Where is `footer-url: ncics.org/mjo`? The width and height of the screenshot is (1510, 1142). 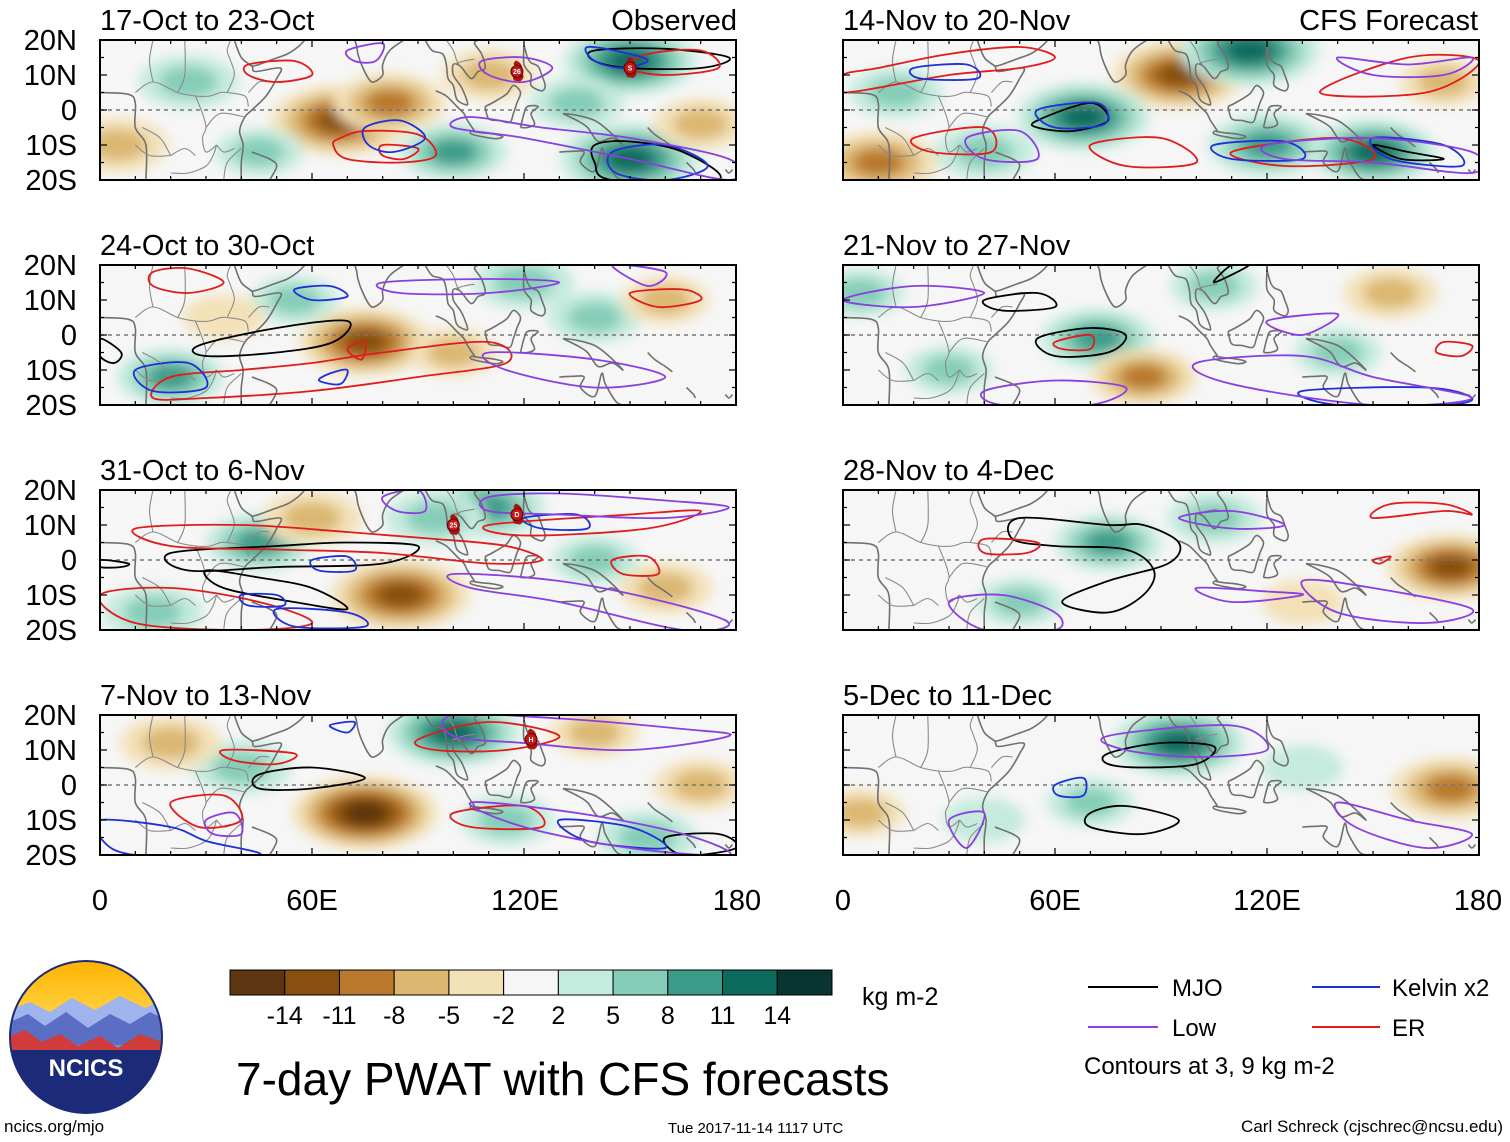 footer-url: ncics.org/mjo is located at coordinates (54, 1126).